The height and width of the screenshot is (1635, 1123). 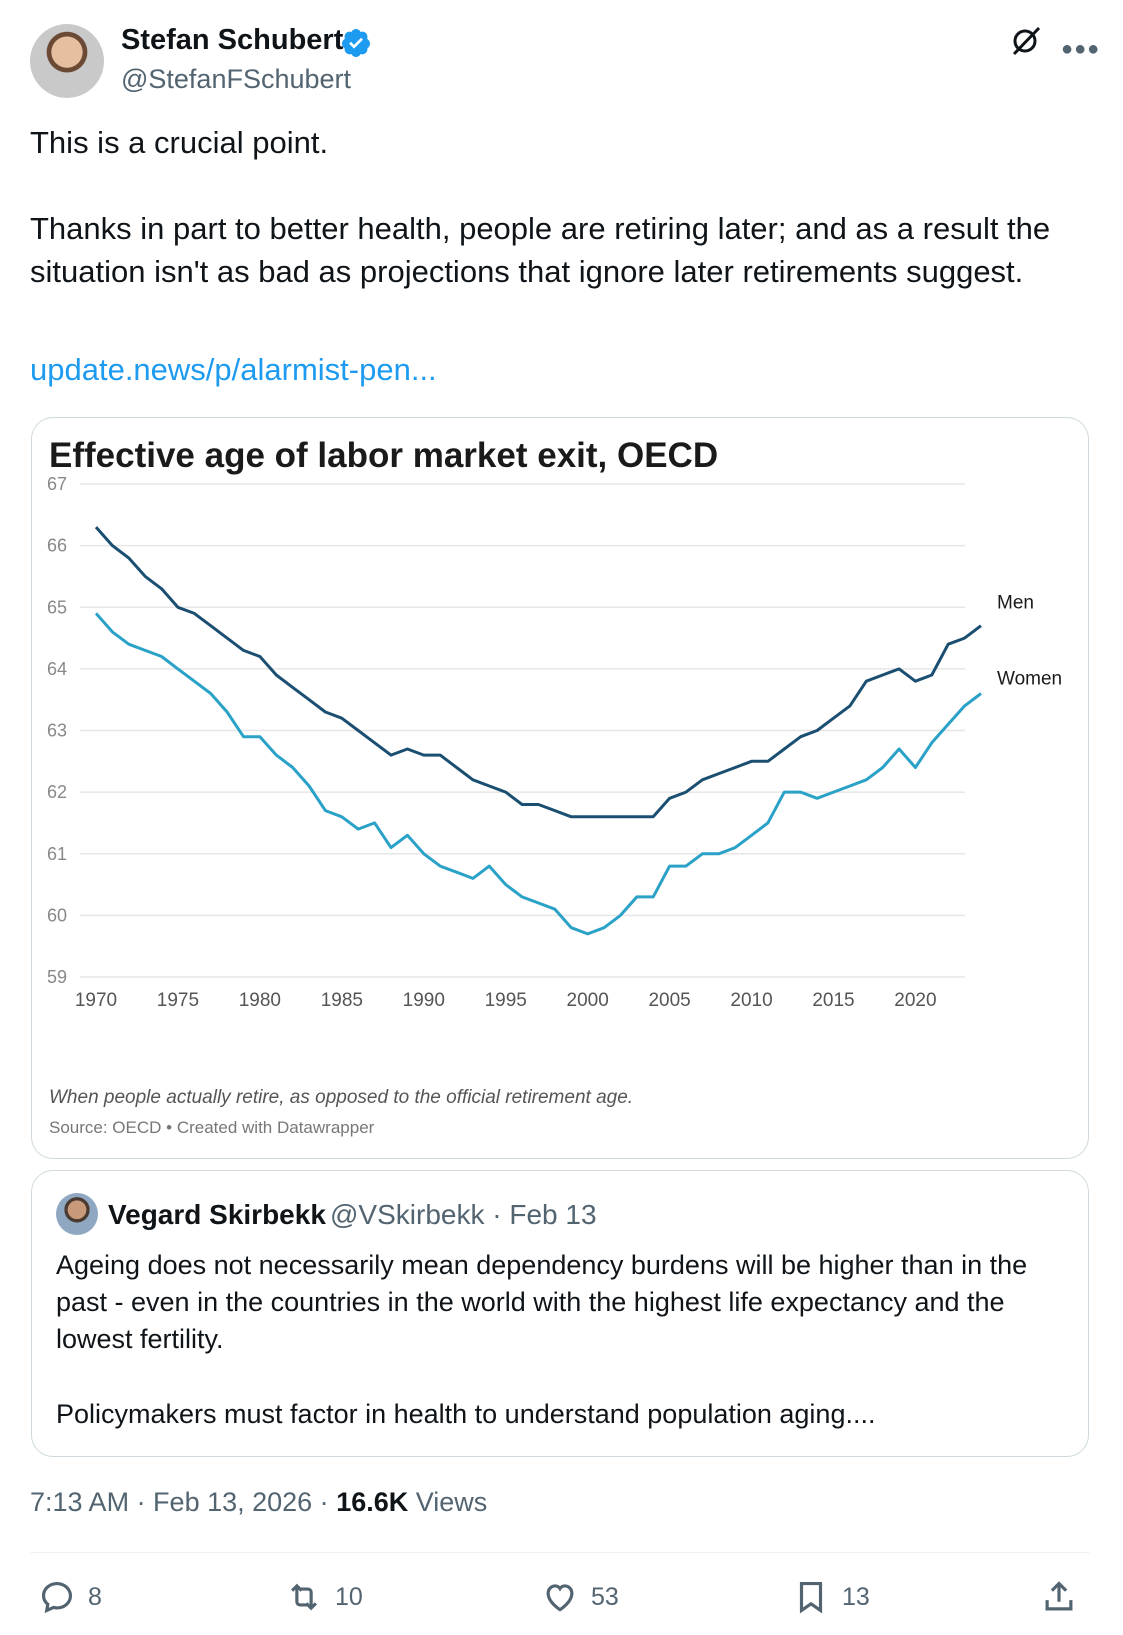 What do you see at coordinates (751, 1000) in the screenshot?
I see `x-tick-label: 2010` at bounding box center [751, 1000].